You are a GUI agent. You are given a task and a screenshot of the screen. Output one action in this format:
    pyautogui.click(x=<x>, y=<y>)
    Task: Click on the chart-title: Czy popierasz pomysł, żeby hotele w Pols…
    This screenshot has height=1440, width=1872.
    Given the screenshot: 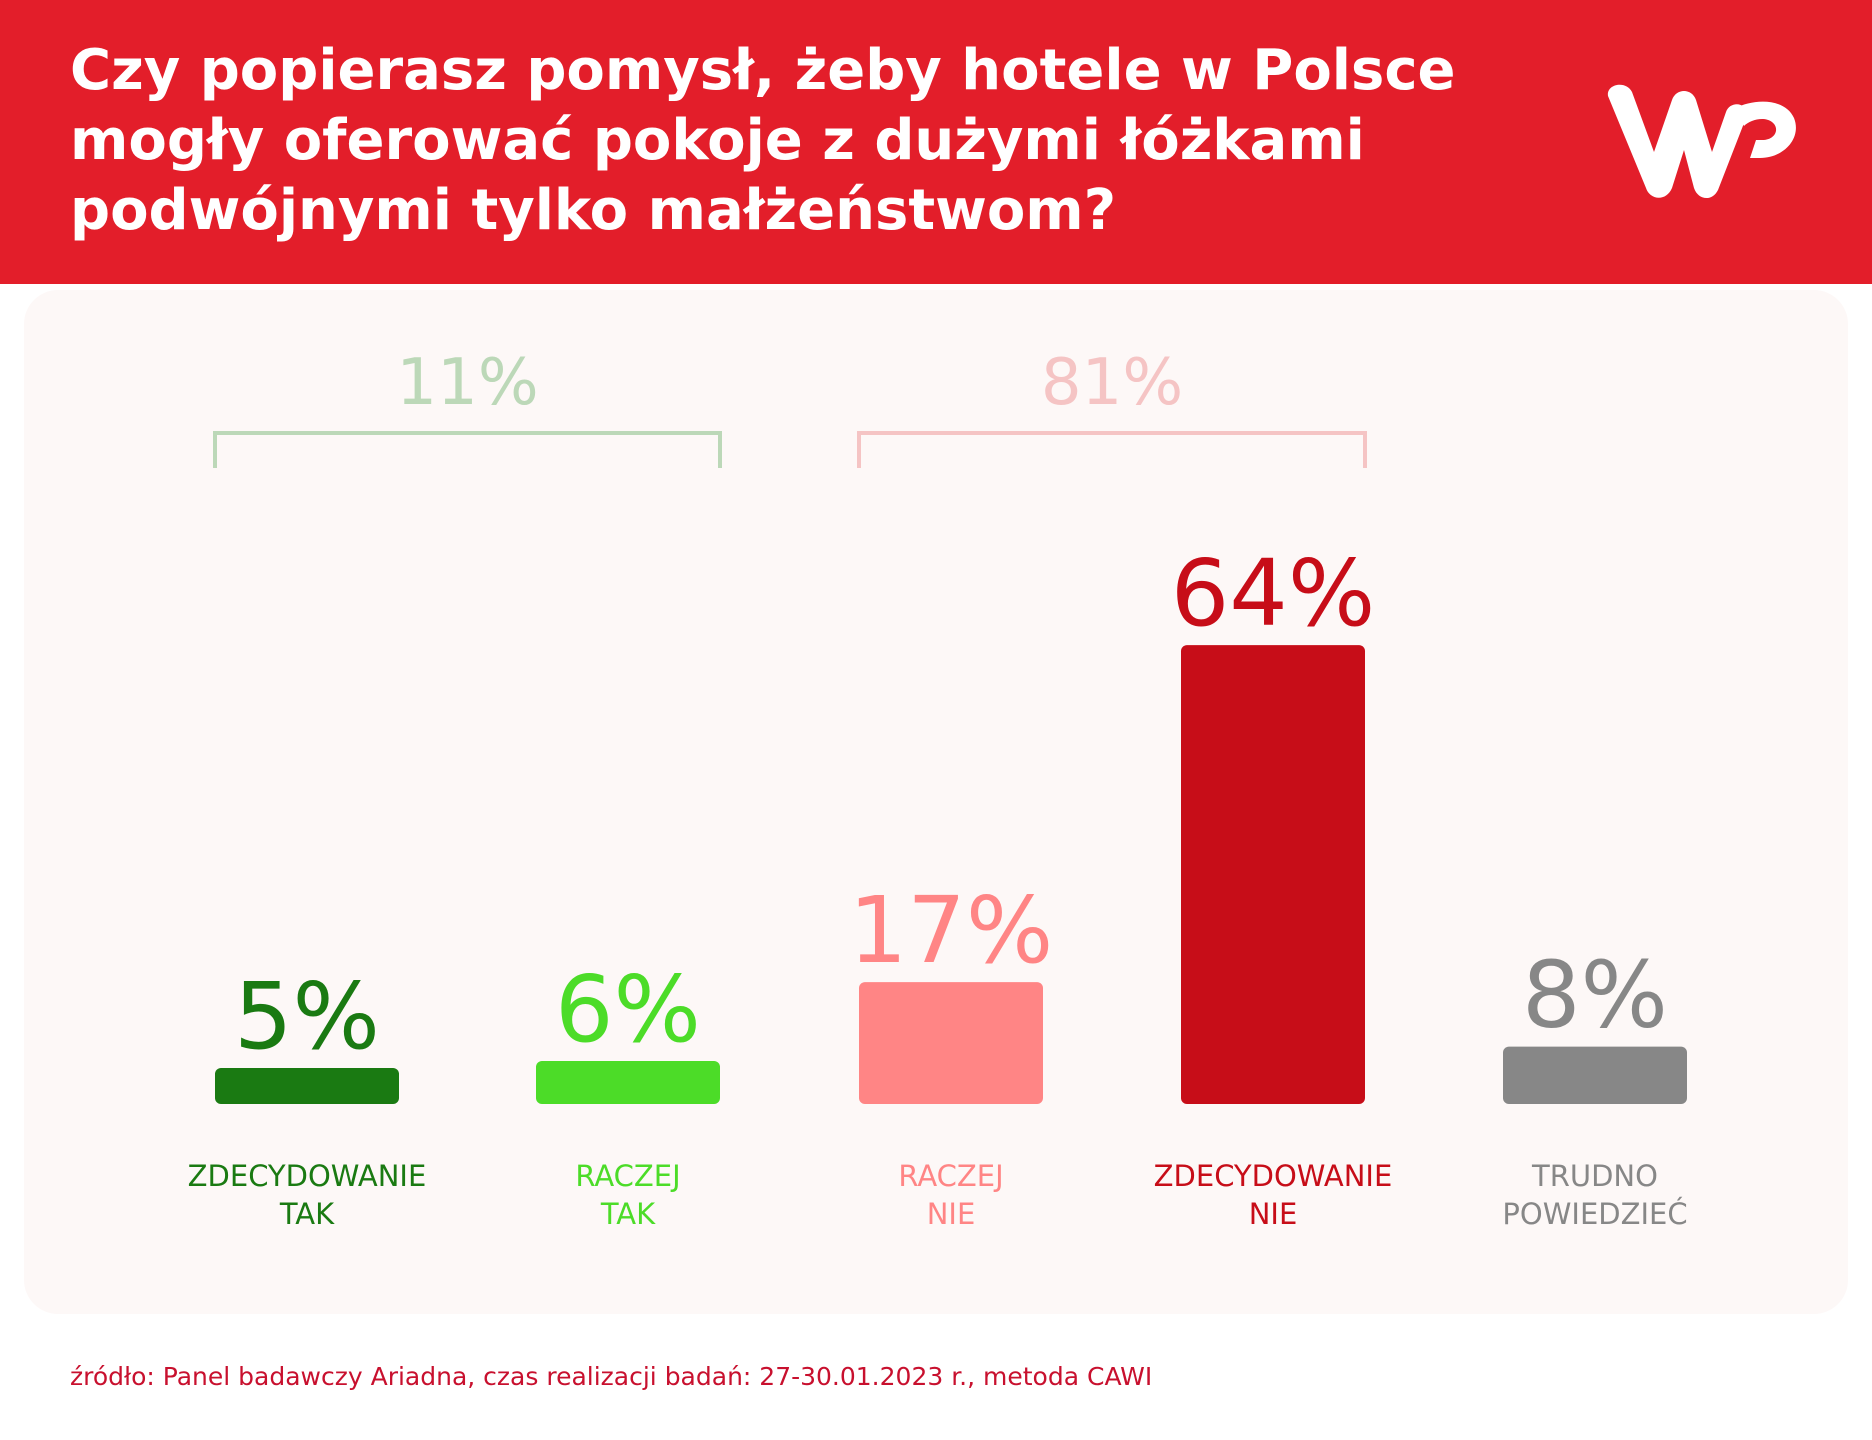 What is the action you would take?
    pyautogui.click(x=770, y=141)
    